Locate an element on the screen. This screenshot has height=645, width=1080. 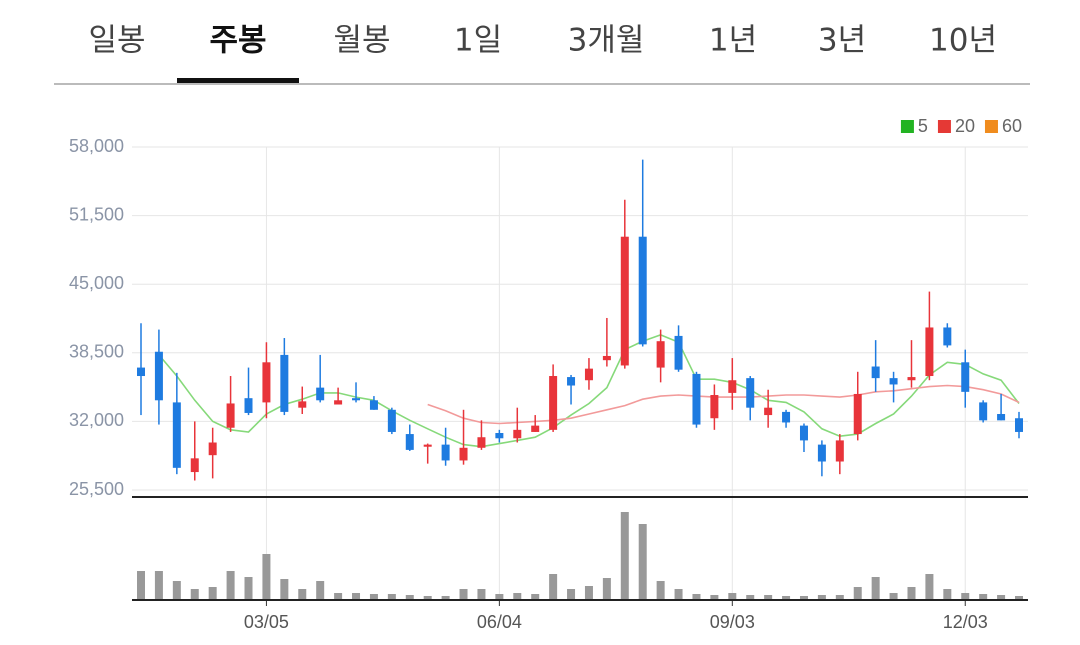
x-tick-label: 03/05 is located at coordinates (266, 622).